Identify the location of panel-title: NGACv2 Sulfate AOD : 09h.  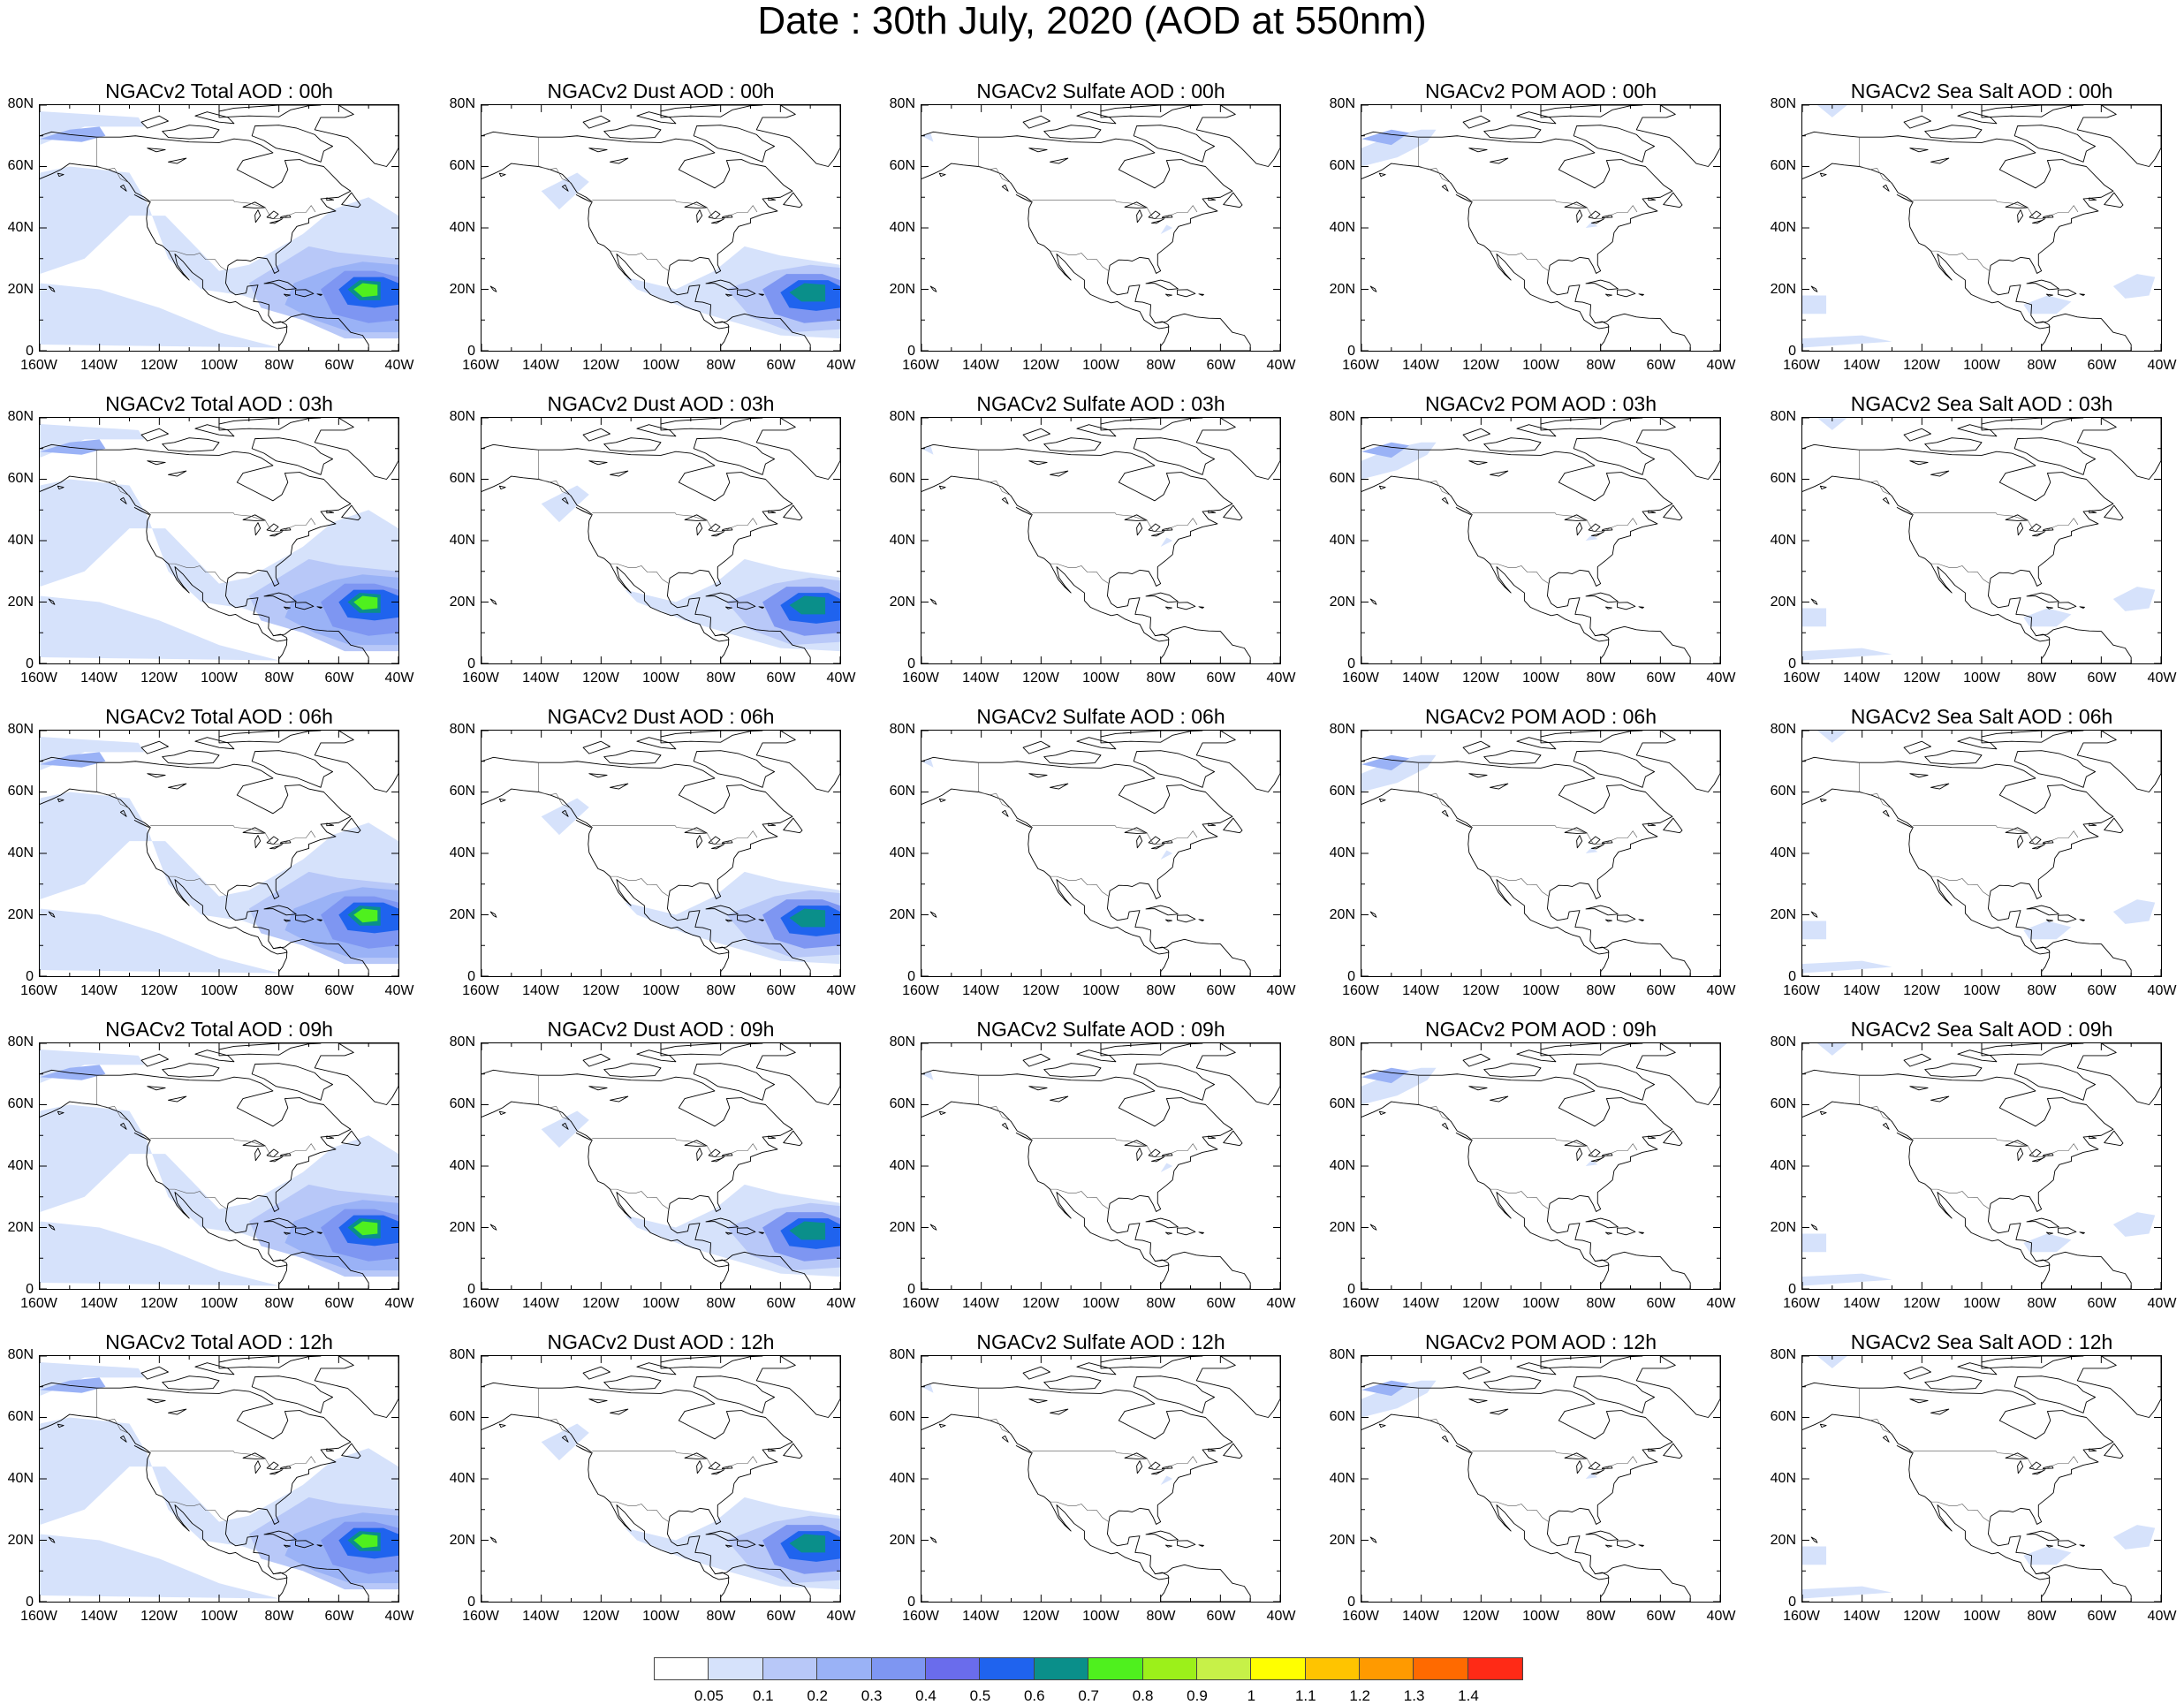
(1101, 1030).